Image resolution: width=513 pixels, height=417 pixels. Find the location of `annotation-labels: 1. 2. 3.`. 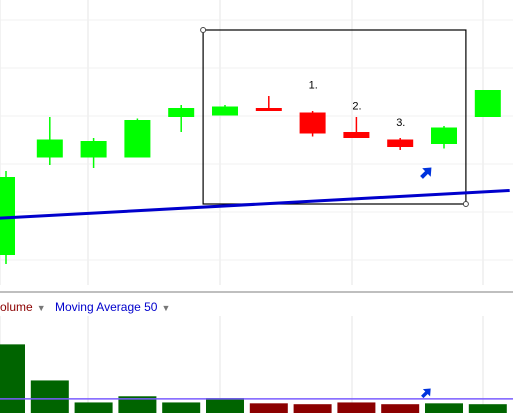

annotation-labels: 1. 2. 3. is located at coordinates (357, 105).